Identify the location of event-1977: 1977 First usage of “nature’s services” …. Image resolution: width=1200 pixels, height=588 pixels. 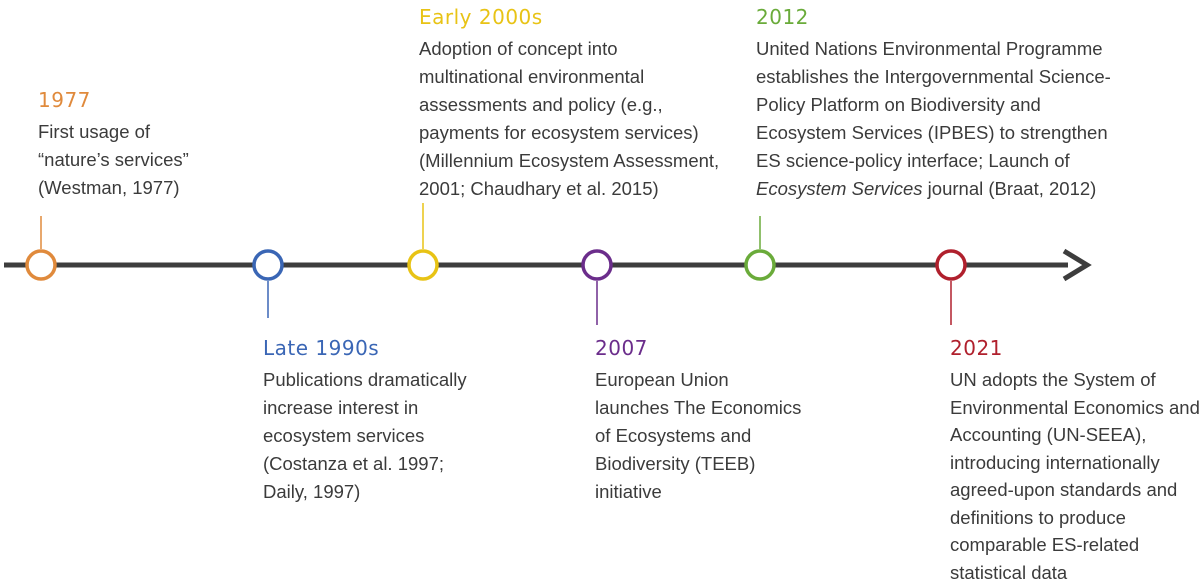
(113, 145).